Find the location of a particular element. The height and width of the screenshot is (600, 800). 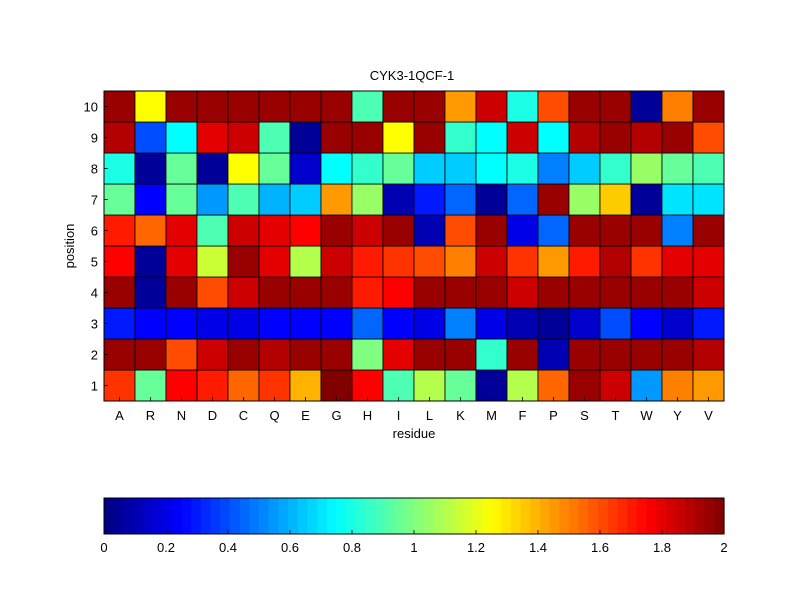

x-tick-label: E is located at coordinates (305, 415).